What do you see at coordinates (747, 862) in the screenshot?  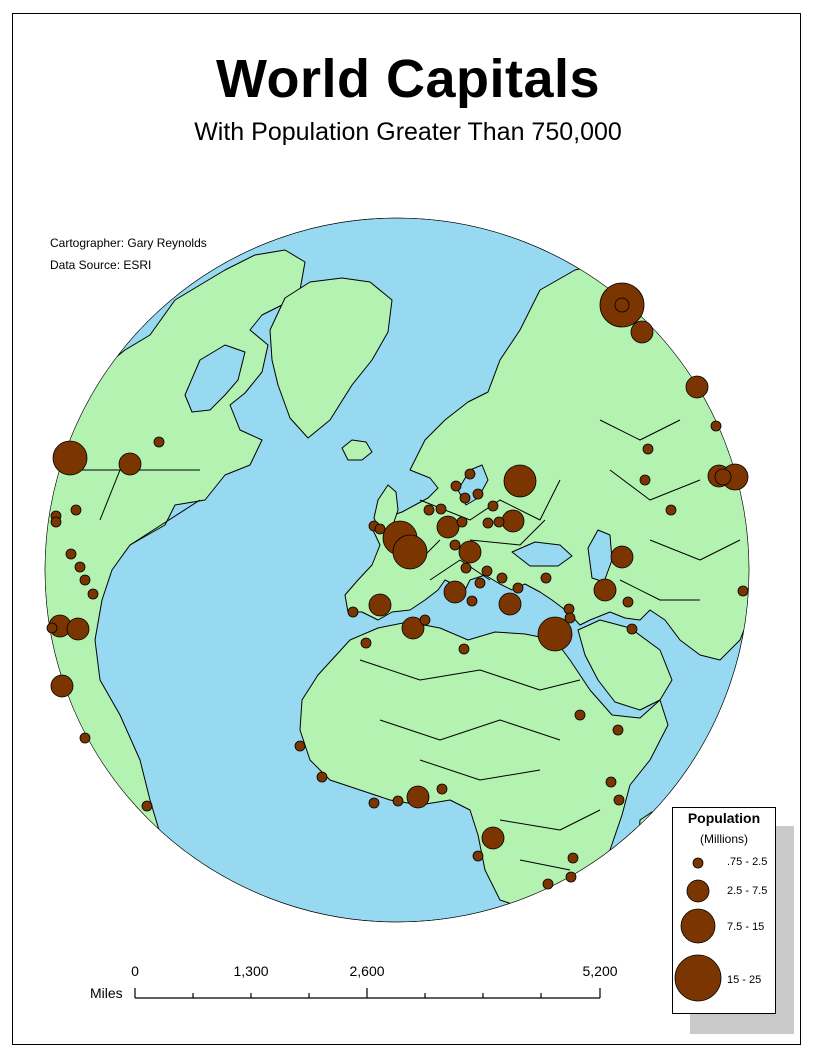 I see `legend-class-1: .75 - 2.5` at bounding box center [747, 862].